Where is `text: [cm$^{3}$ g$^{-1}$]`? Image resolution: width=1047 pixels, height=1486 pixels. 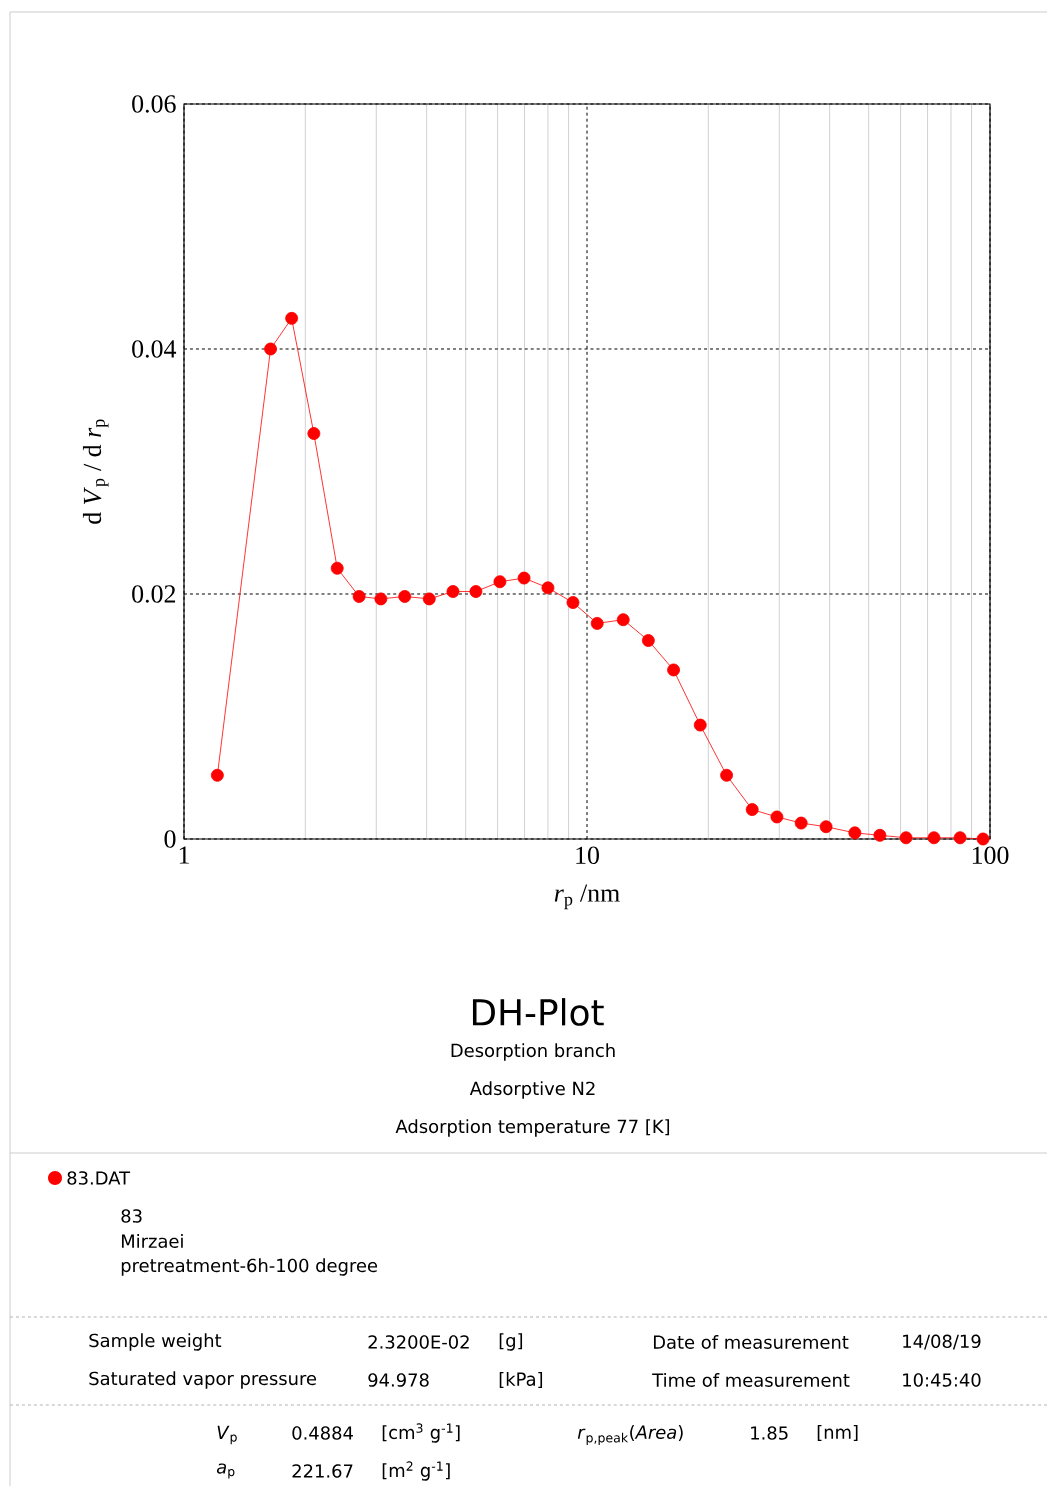
text: [cm$^{3}$ g$^{-1}$] is located at coordinates (421, 1433).